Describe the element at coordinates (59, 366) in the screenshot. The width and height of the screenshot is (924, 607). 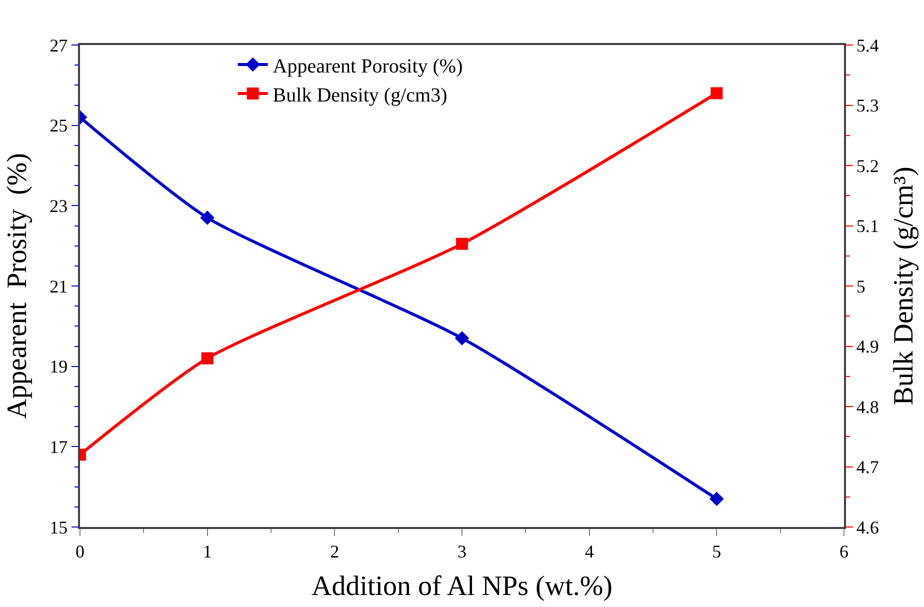
I see `y-tick-label: 19` at that location.